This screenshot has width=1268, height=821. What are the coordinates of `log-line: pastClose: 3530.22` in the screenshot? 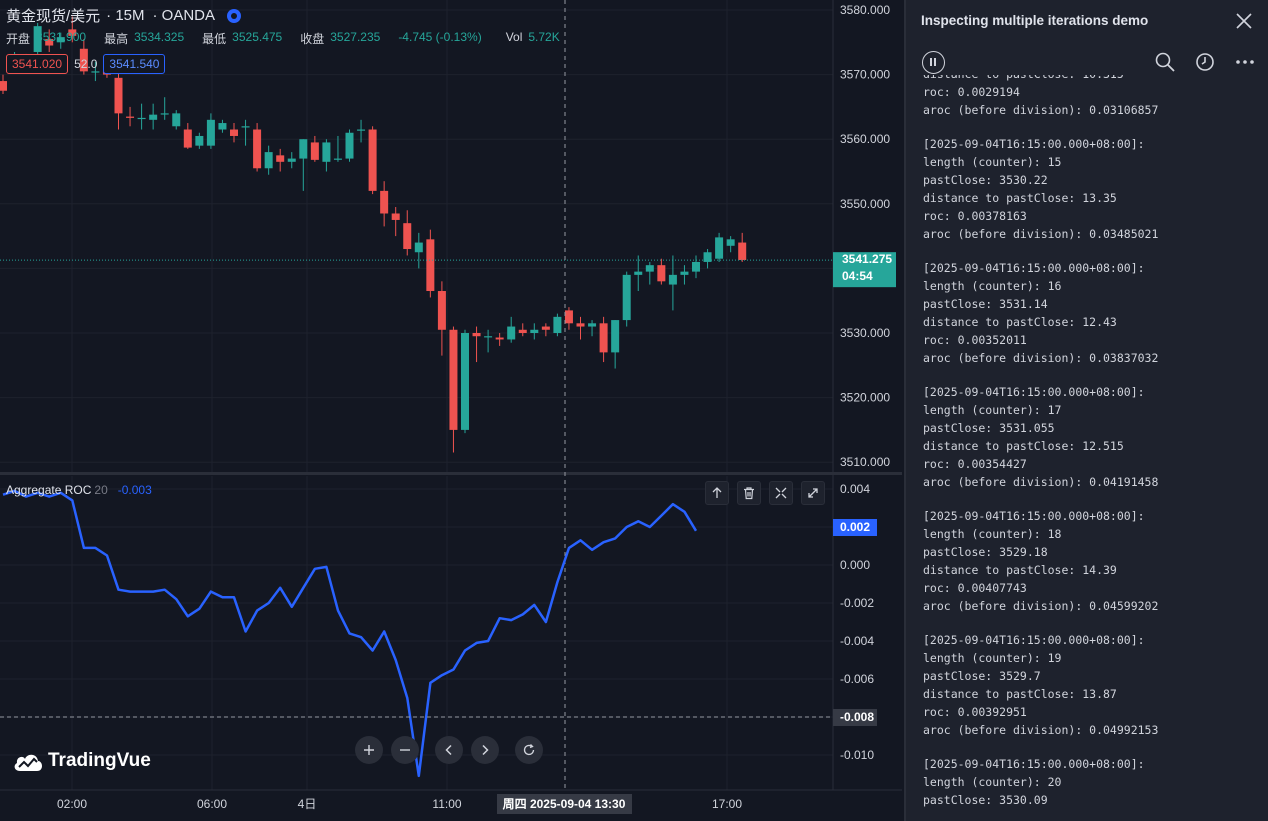 It's located at (985, 180).